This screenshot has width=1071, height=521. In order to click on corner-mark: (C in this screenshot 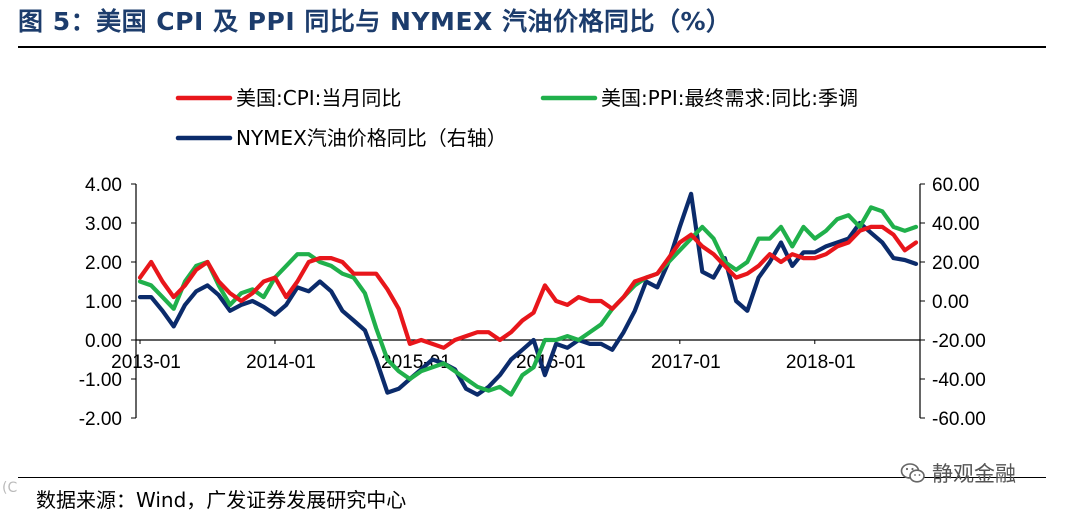, I will do `click(10, 488)`.